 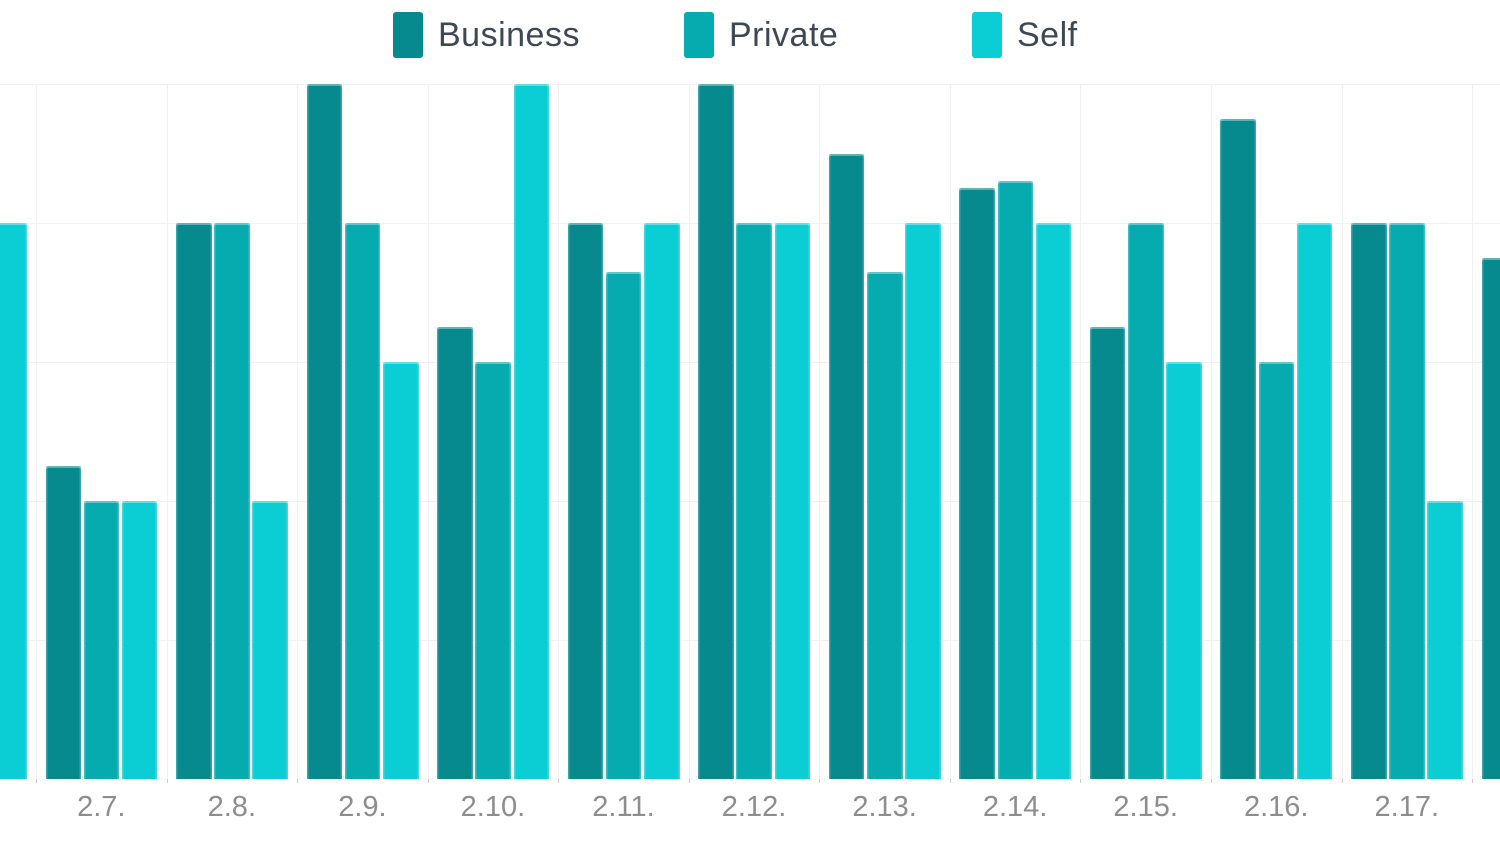 What do you see at coordinates (784, 34) in the screenshot?
I see `legend-label-private: Private` at bounding box center [784, 34].